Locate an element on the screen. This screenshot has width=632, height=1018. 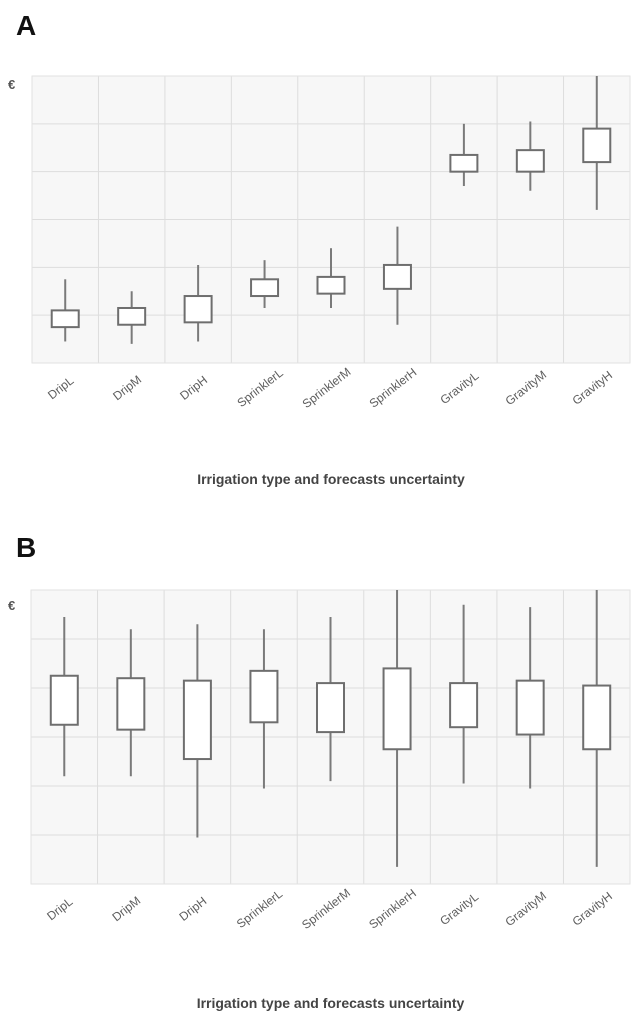
y-unit-label-a: € is located at coordinates (11, 84).